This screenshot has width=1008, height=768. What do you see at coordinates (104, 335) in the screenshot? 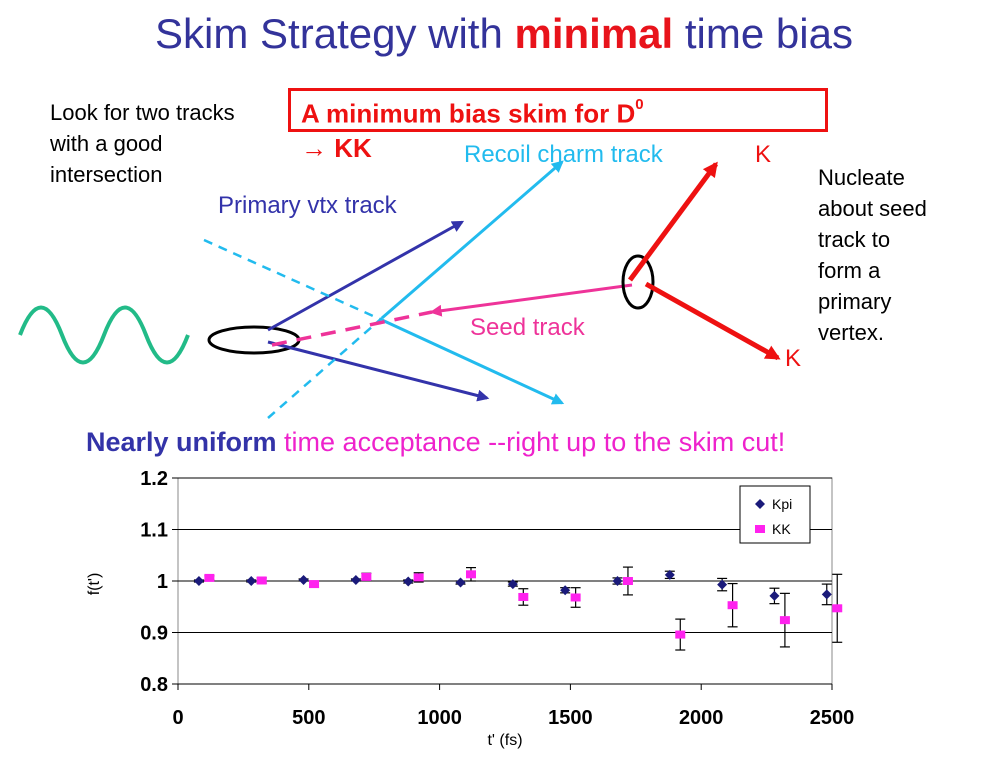
I see `photon-wave` at bounding box center [104, 335].